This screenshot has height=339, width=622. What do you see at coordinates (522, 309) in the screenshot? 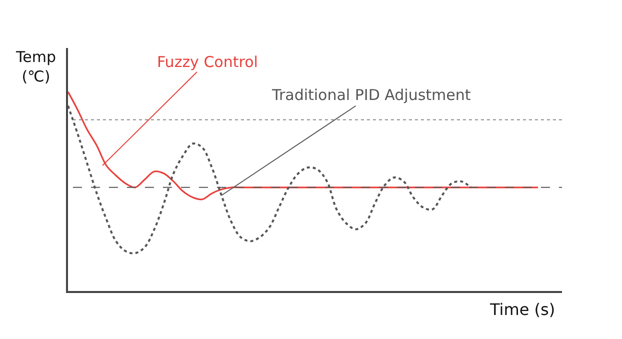
I see `x-axis-title: Time (s)` at bounding box center [522, 309].